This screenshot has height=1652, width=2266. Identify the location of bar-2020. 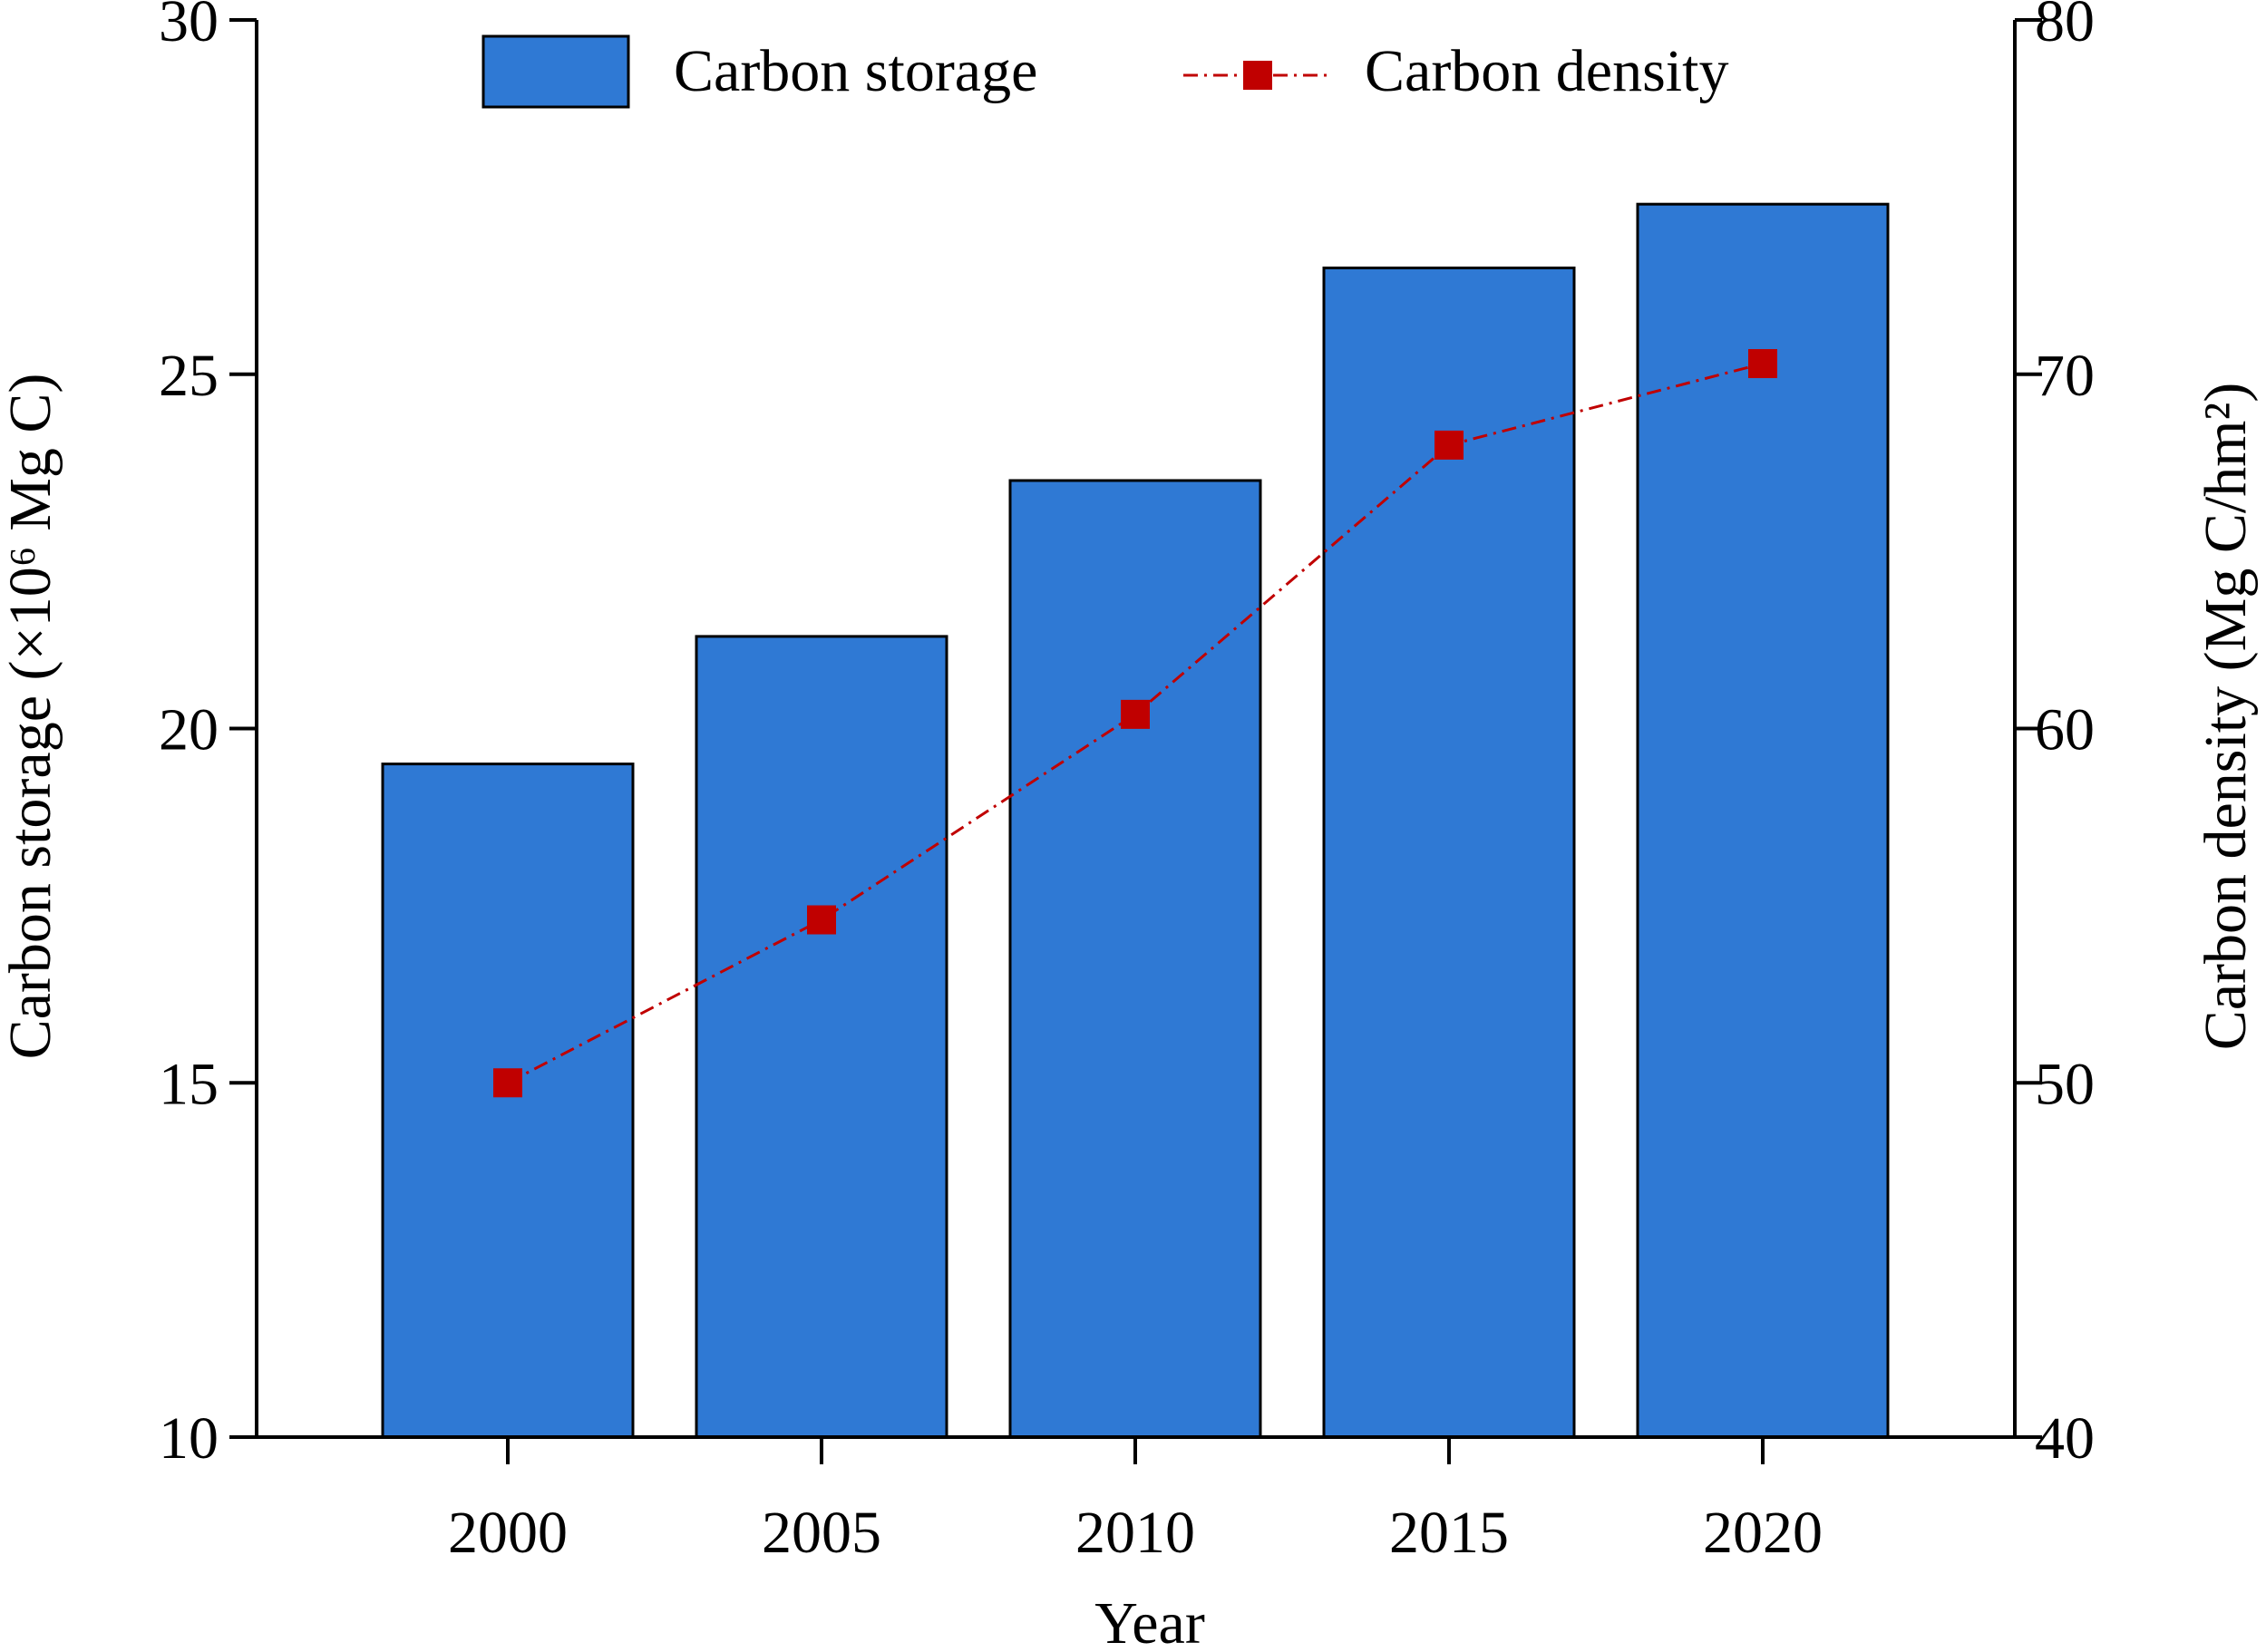
(1763, 820).